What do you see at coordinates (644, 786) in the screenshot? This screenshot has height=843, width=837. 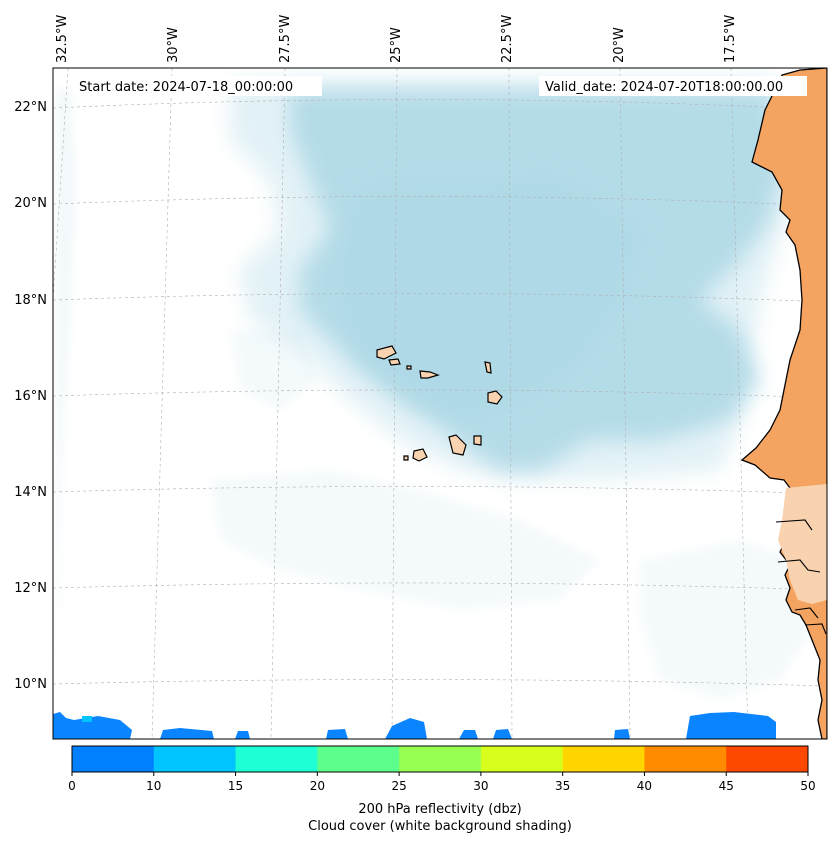 I see `colorbar-tick-label: 40` at bounding box center [644, 786].